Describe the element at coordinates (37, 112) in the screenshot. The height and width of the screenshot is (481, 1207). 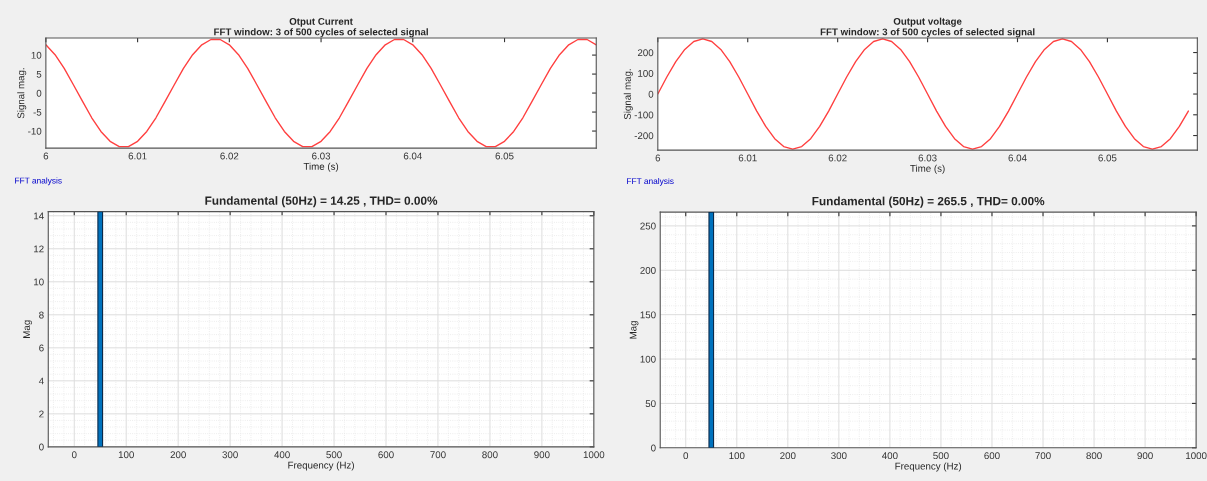
I see `y-tick-label: -5` at that location.